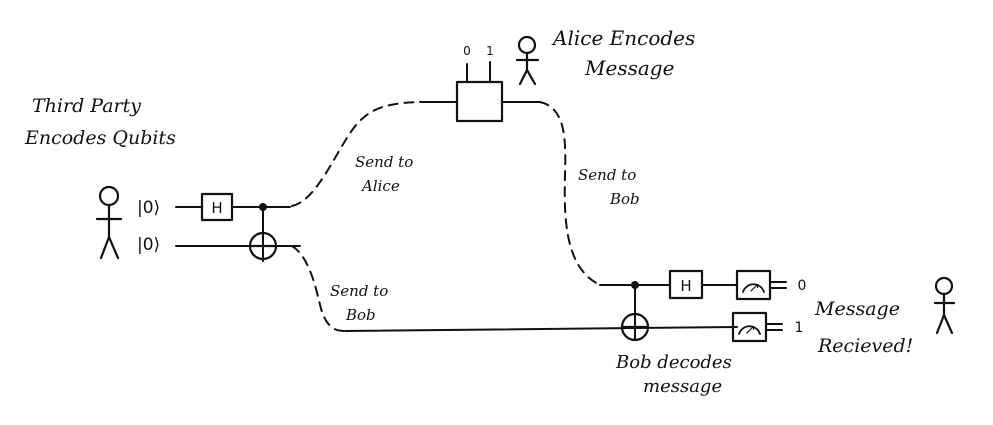 This screenshot has width=993, height=425. I want to click on hadamard-gate-1-label: H, so click(216, 208).